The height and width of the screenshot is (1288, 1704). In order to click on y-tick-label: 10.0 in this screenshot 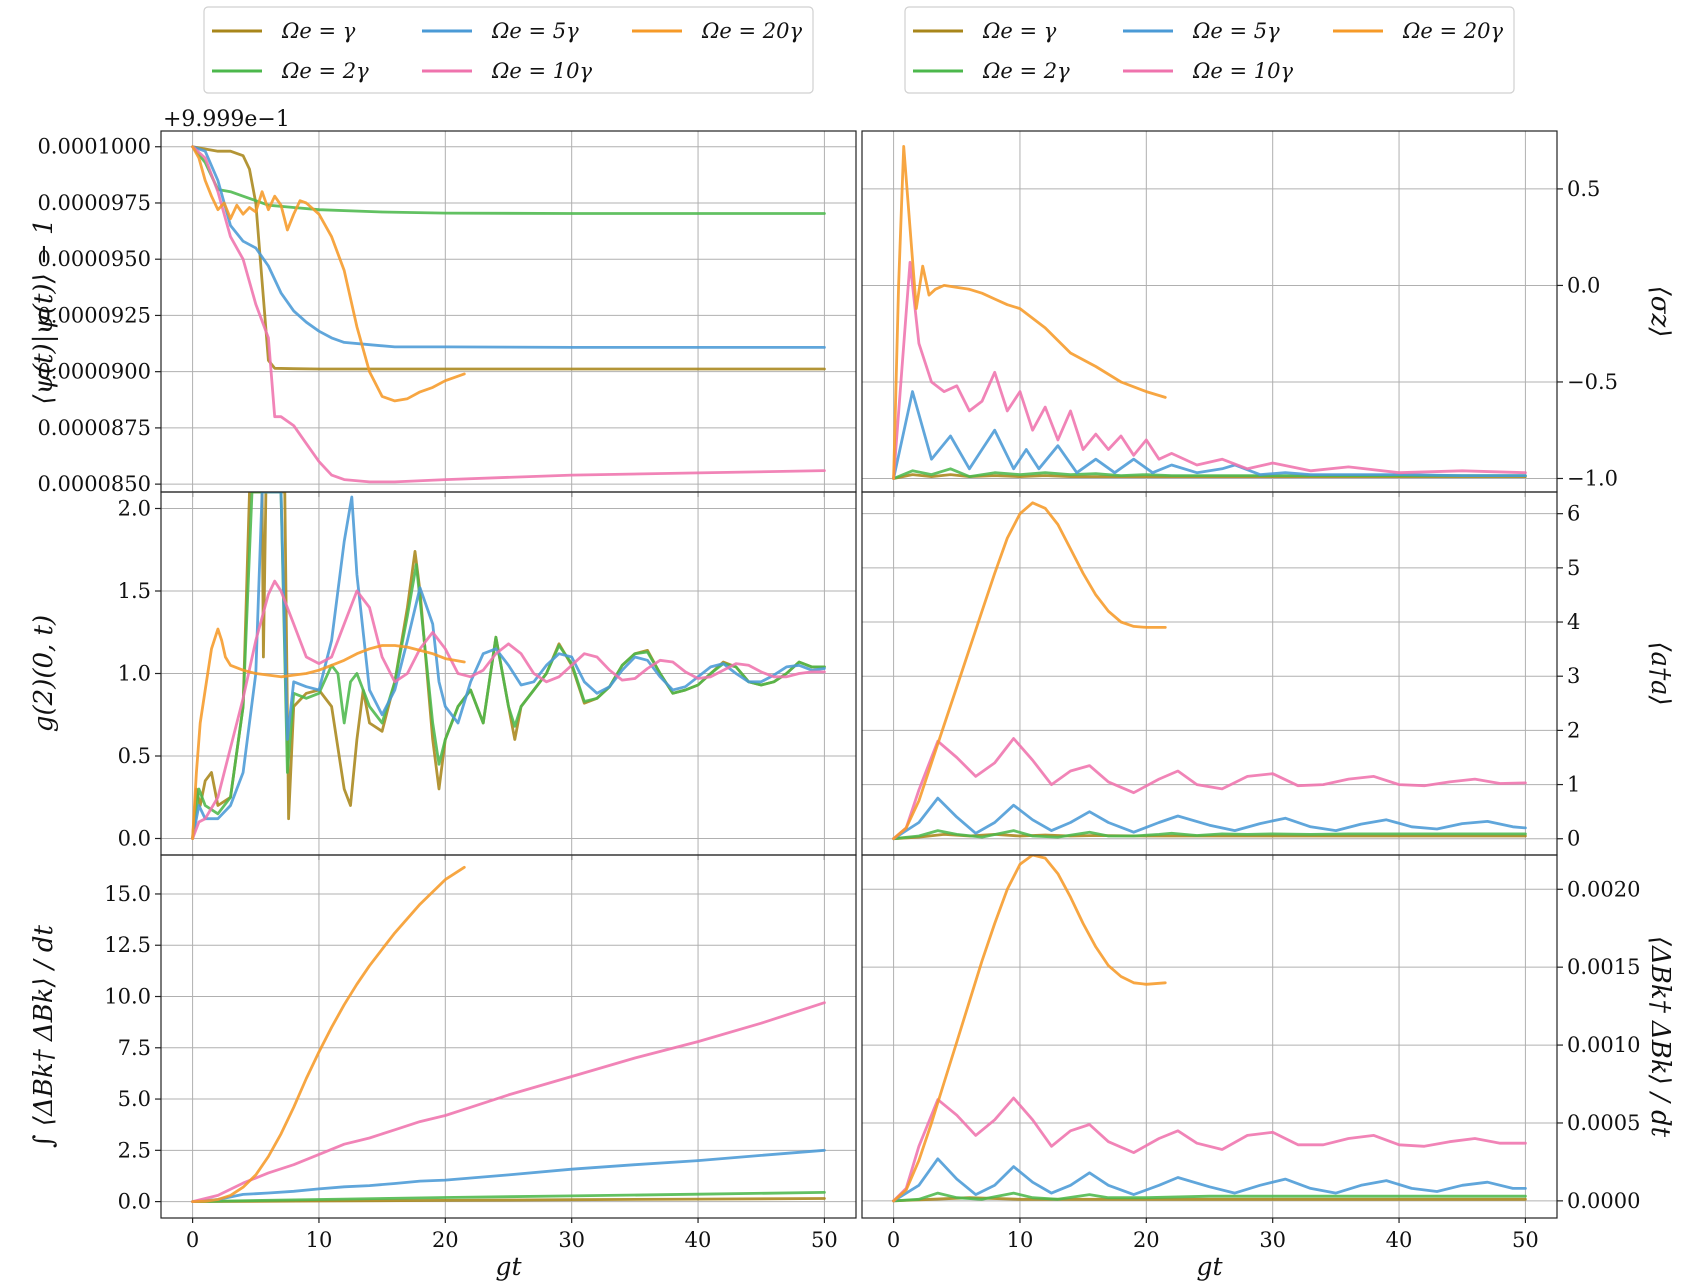, I will do `click(127, 997)`.